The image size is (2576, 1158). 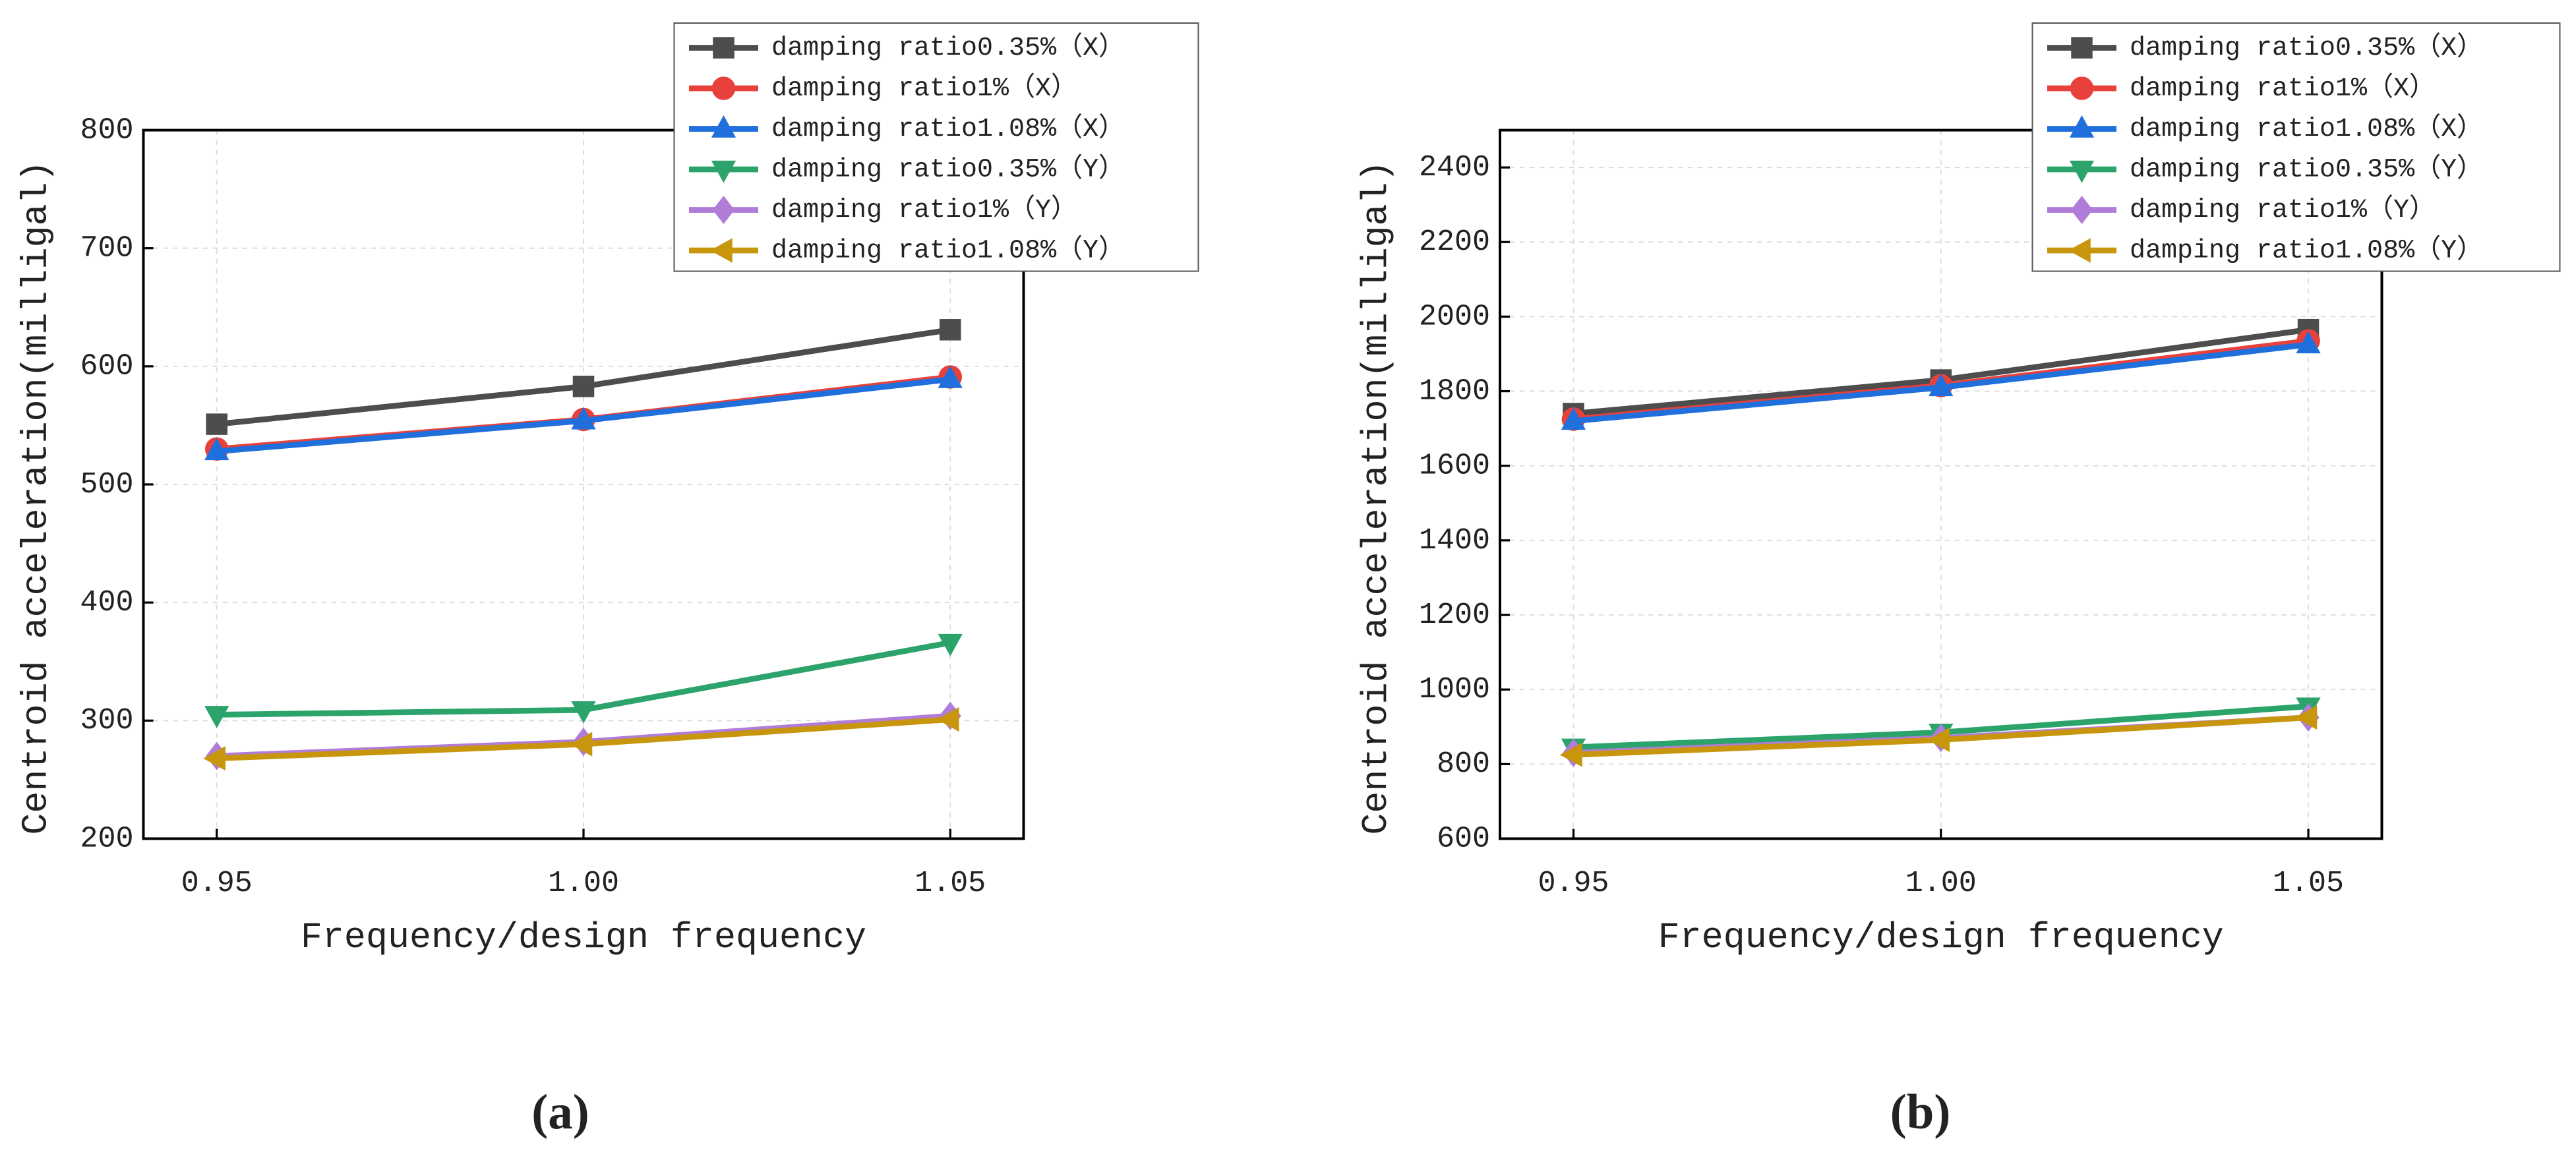 What do you see at coordinates (106, 721) in the screenshot?
I see `y-tick-label: 300` at bounding box center [106, 721].